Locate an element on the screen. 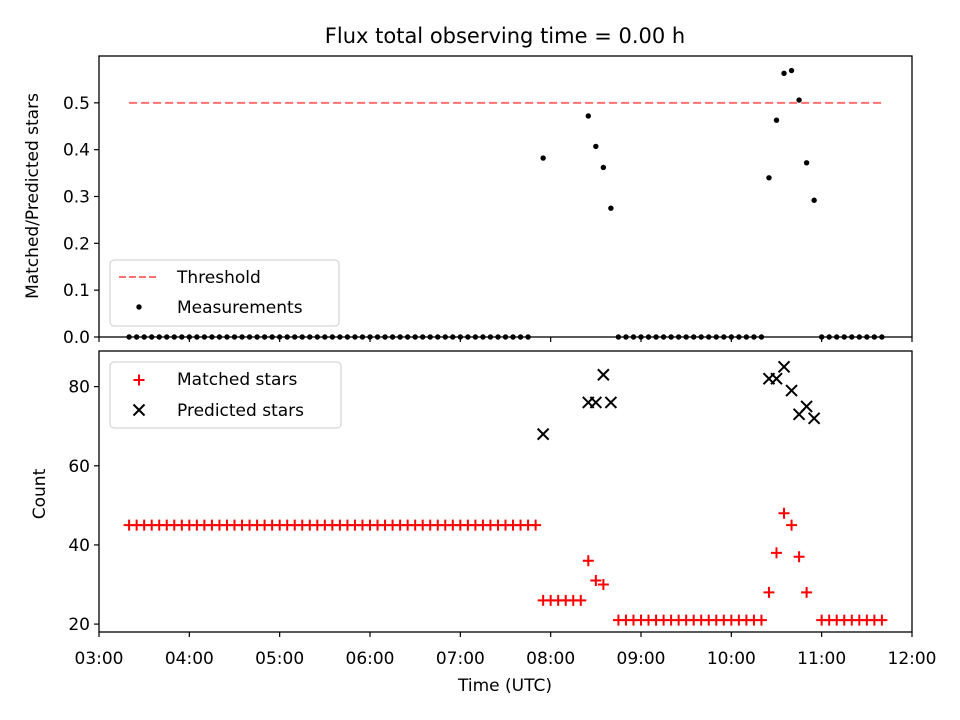 The height and width of the screenshot is (720, 960). count-y-tick-label: 60 is located at coordinates (79, 467).